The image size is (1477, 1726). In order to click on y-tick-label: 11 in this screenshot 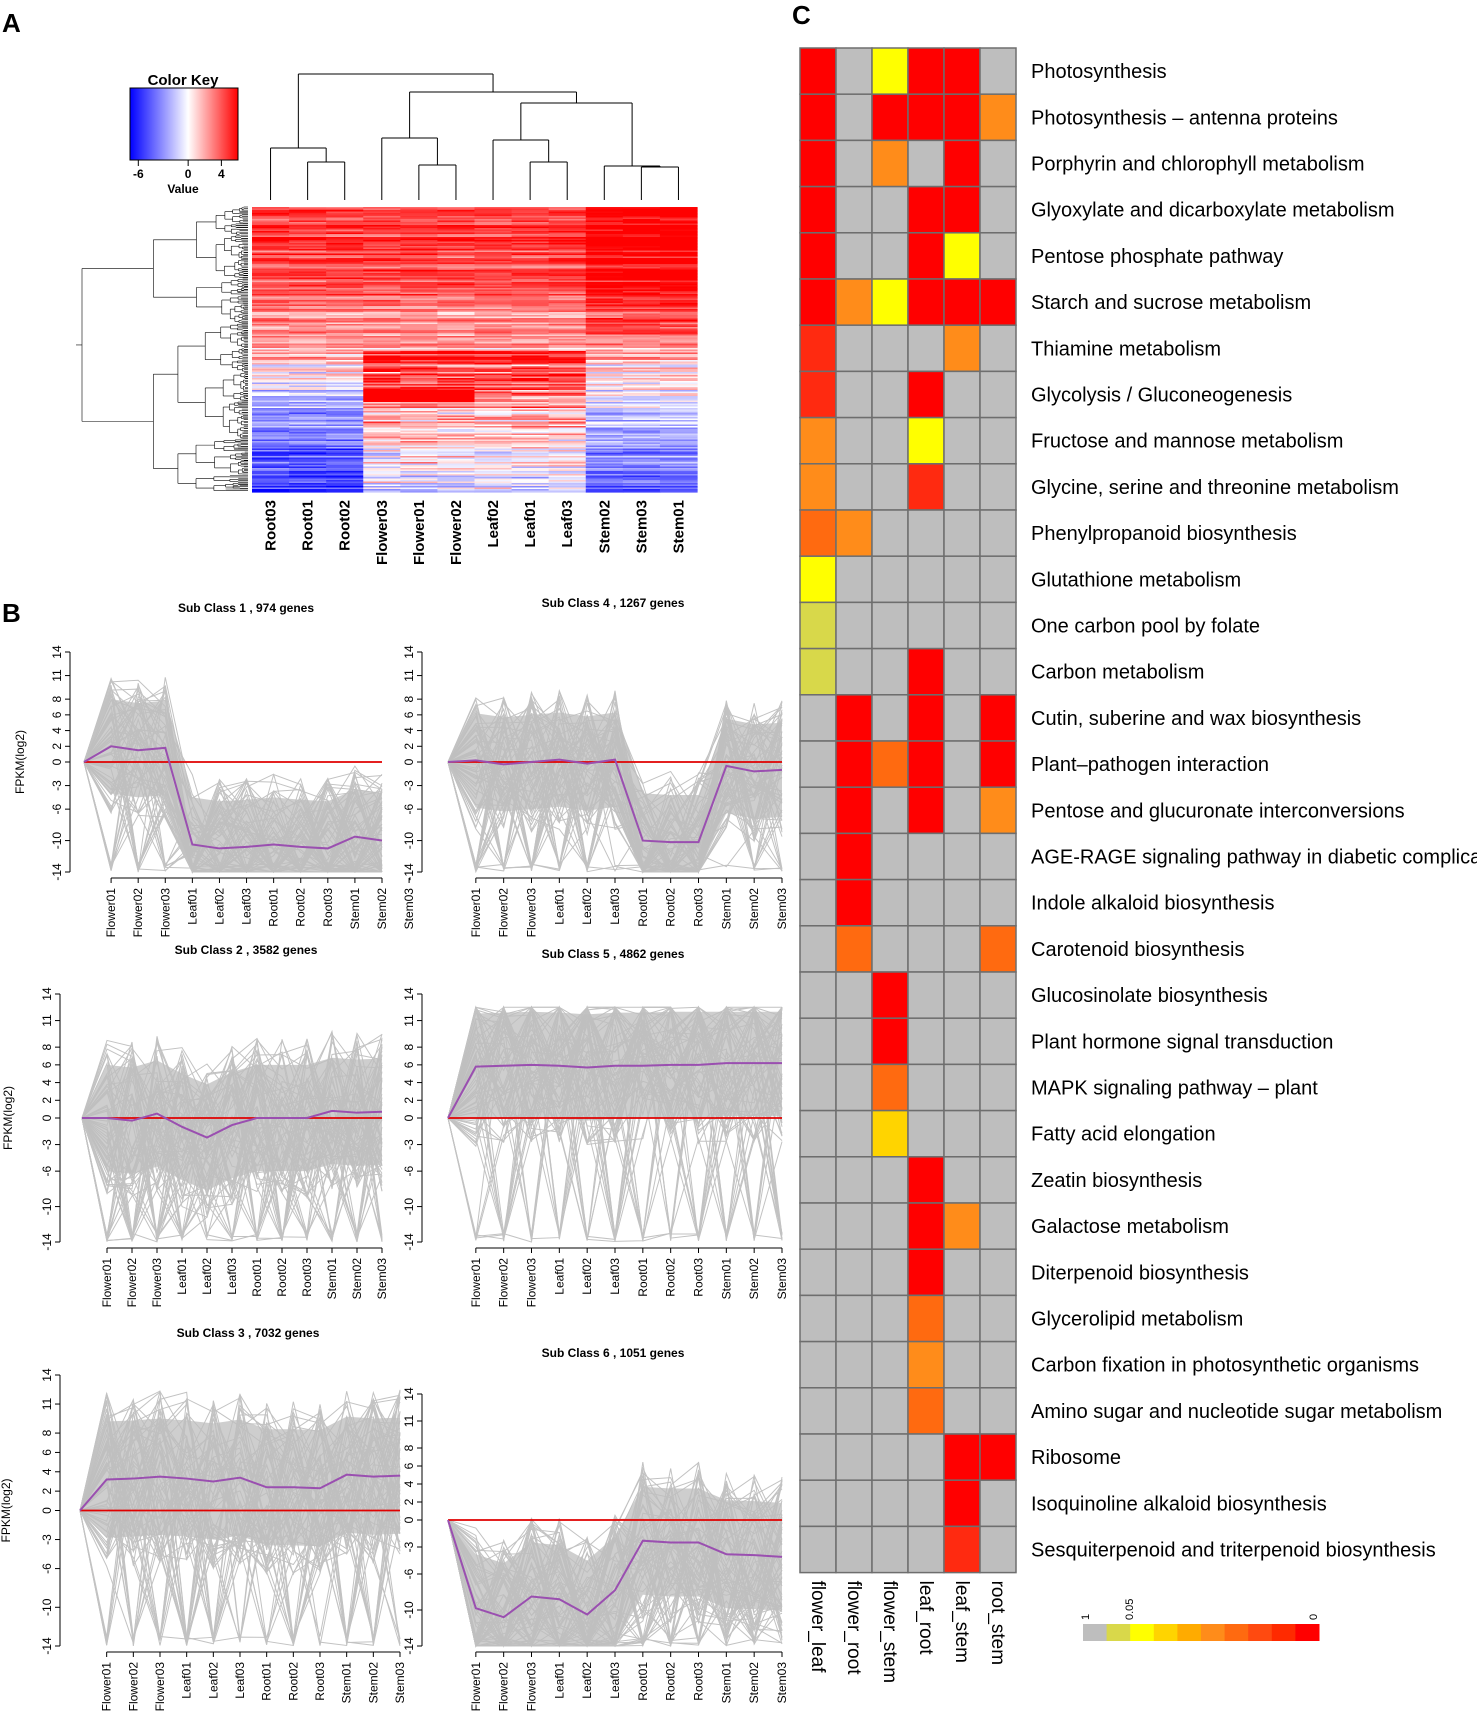, I will do `click(409, 1020)`.